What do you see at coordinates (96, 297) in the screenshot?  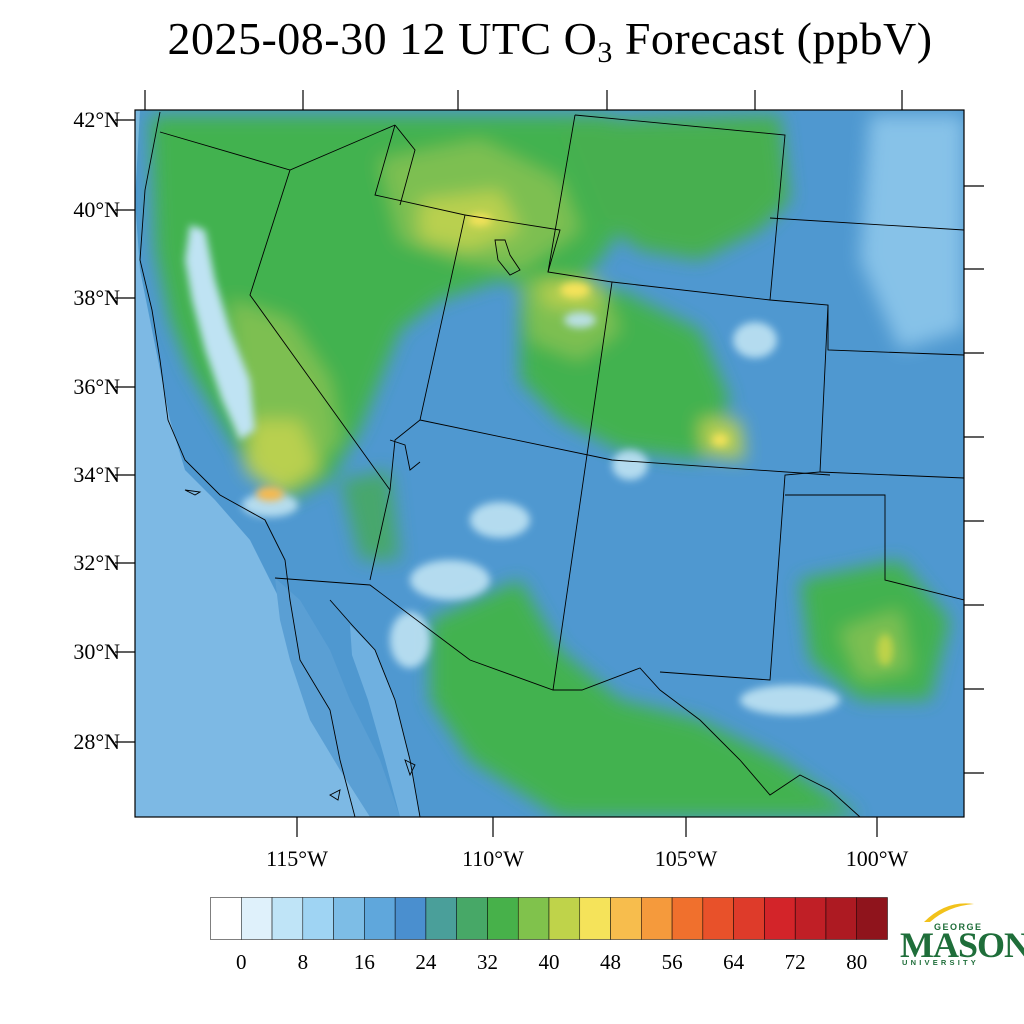 I see `lat-label-38: 38°N` at bounding box center [96, 297].